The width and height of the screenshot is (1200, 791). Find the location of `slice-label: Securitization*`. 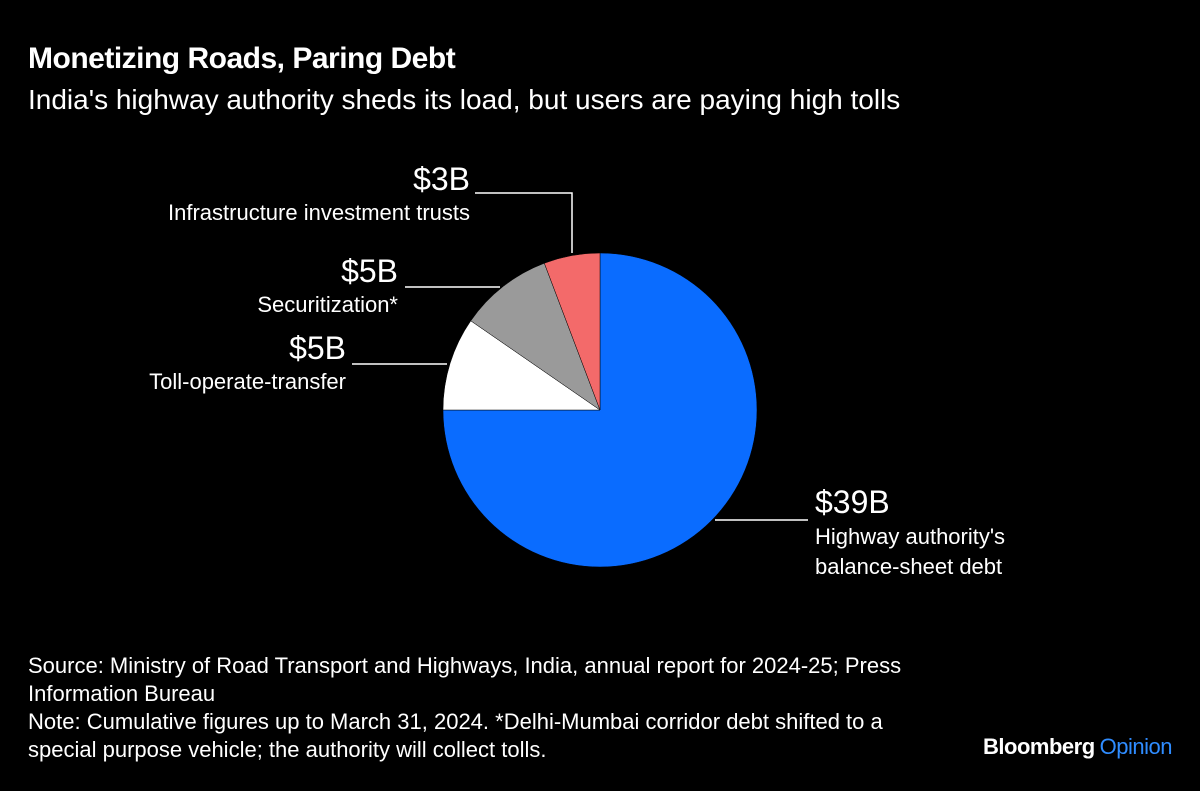

slice-label: Securitization* is located at coordinates (327, 304).